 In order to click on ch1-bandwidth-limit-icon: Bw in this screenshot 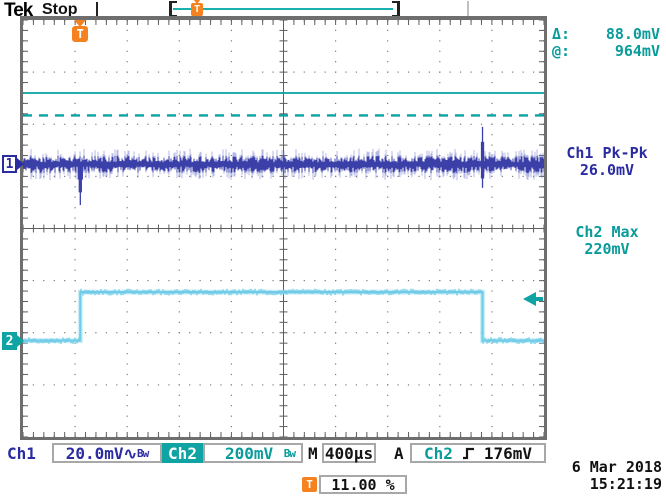, I will do `click(142, 453)`.